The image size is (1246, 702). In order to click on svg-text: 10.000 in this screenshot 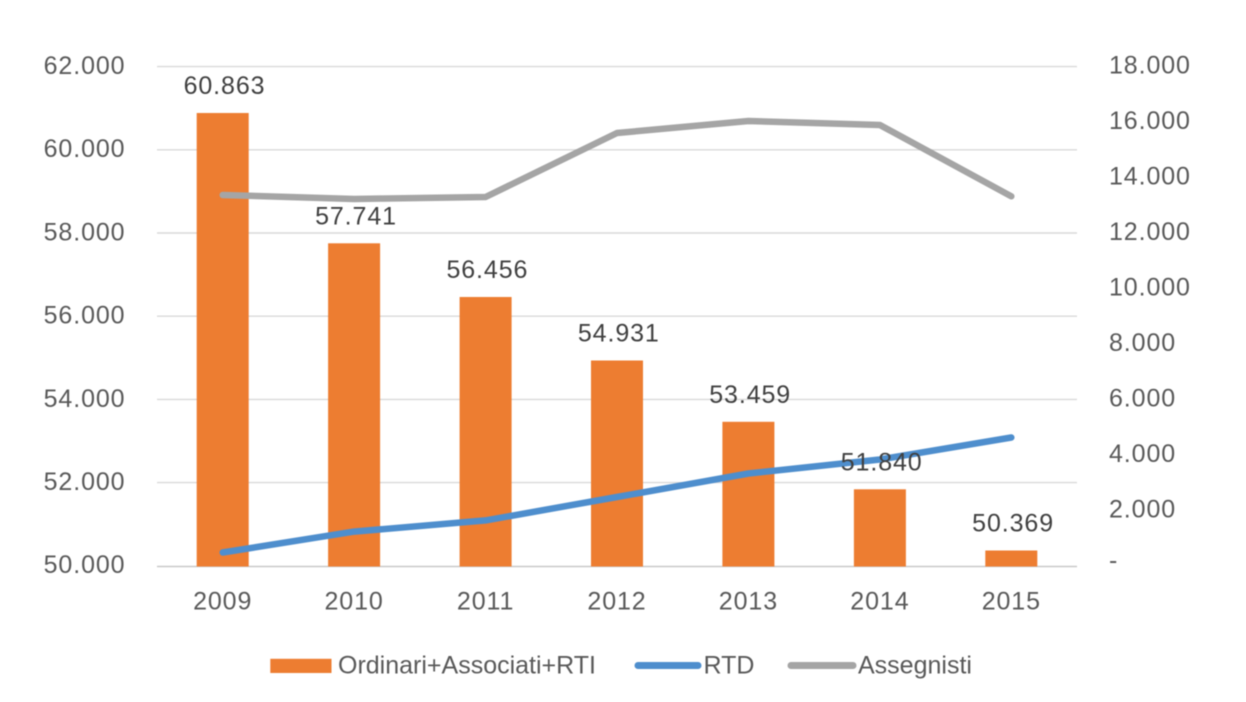, I will do `click(1150, 287)`.